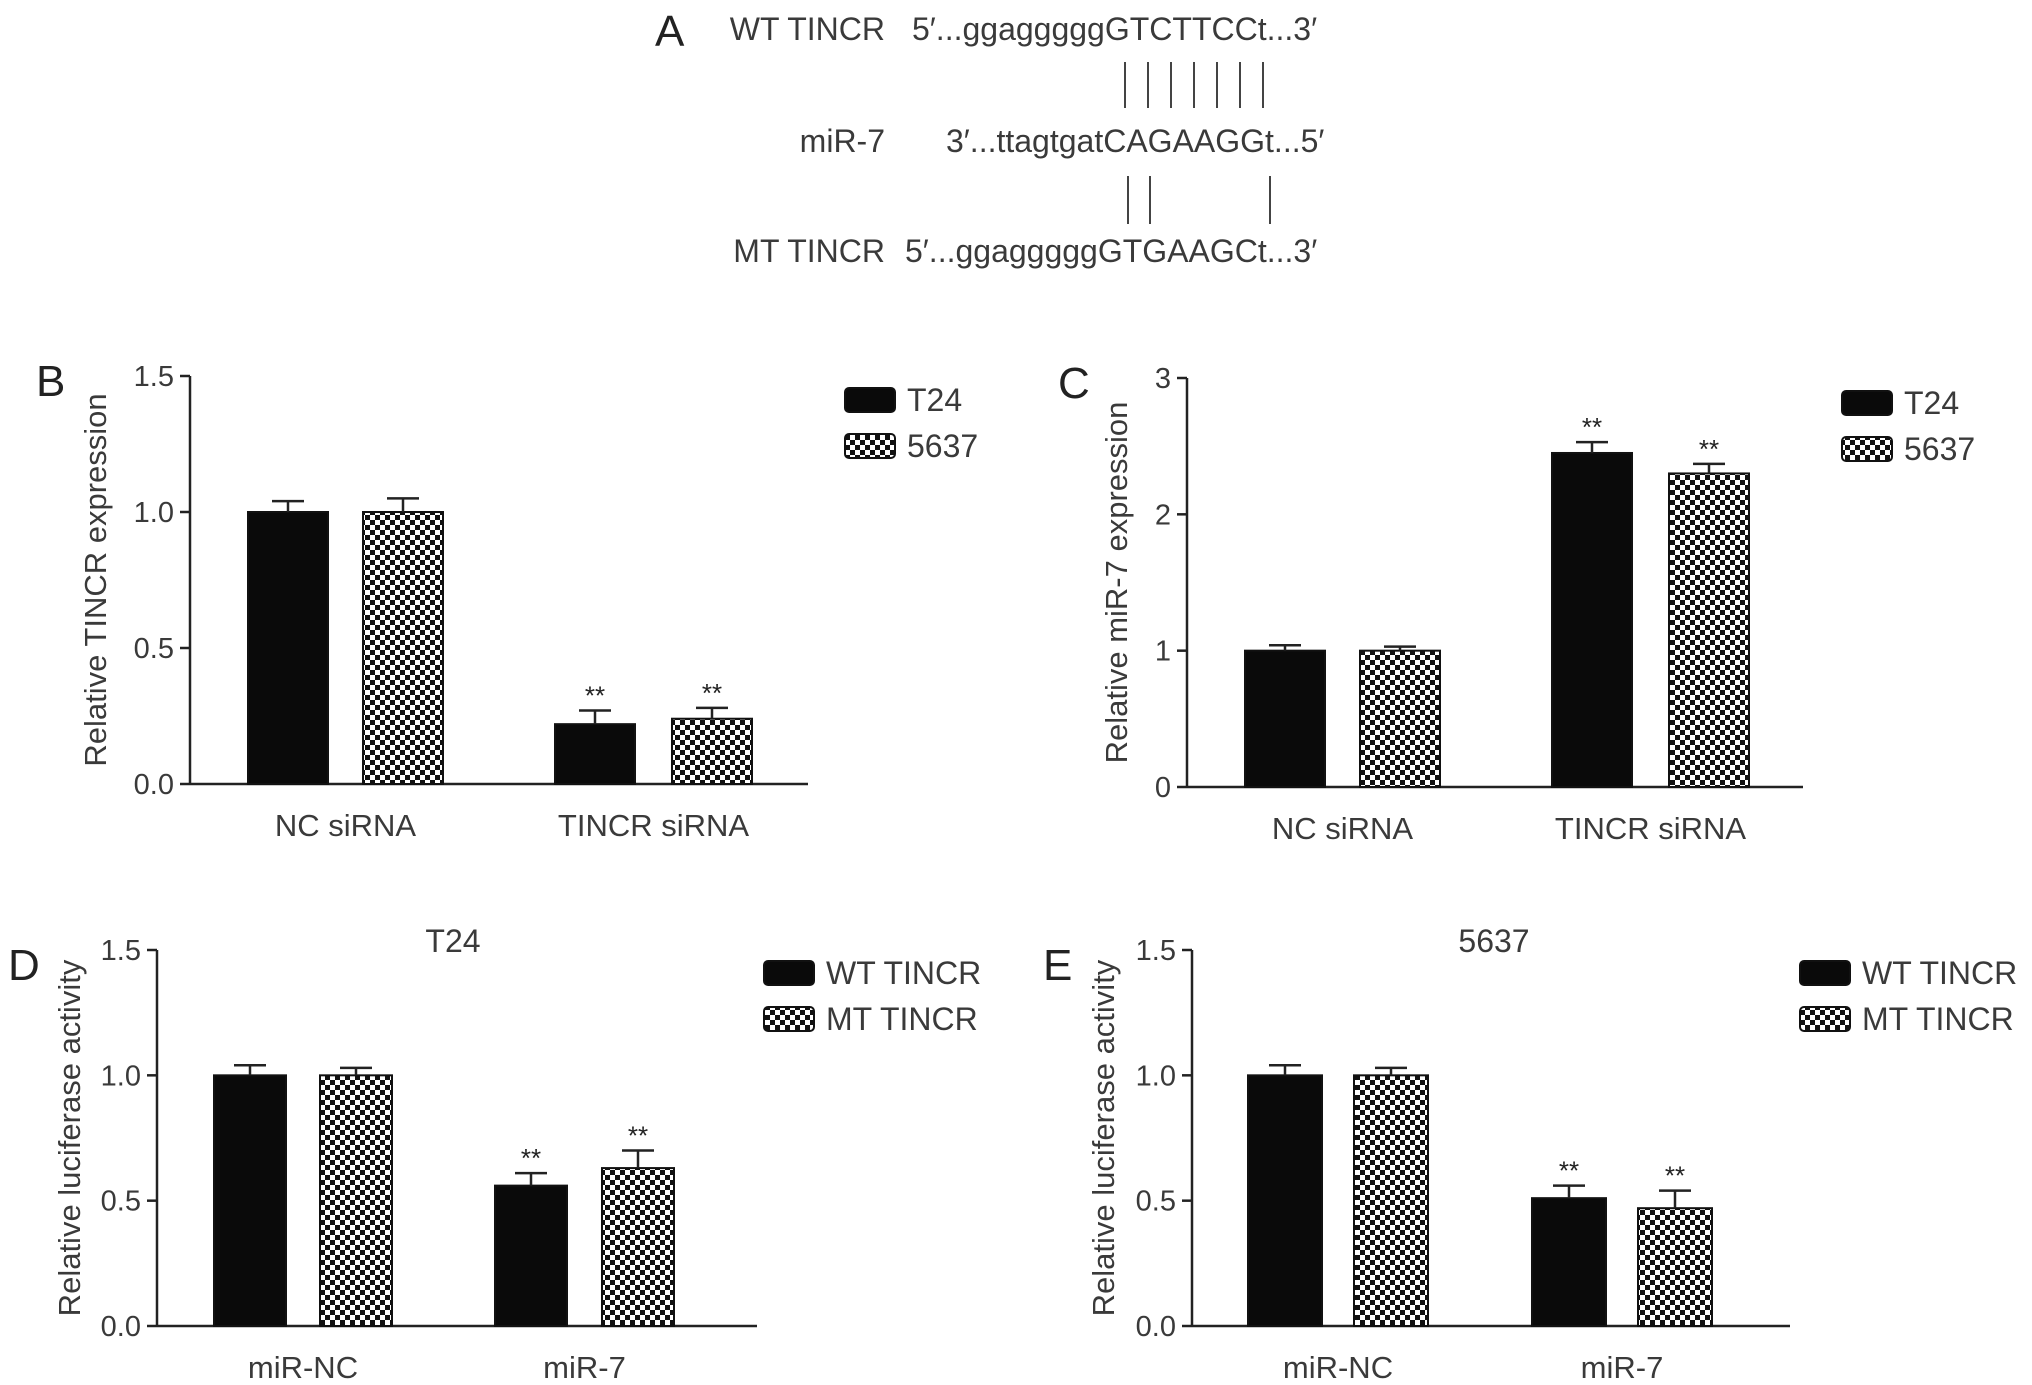 Image resolution: width=2032 pixels, height=1385 pixels. I want to click on panel-letter: D, so click(24, 965).